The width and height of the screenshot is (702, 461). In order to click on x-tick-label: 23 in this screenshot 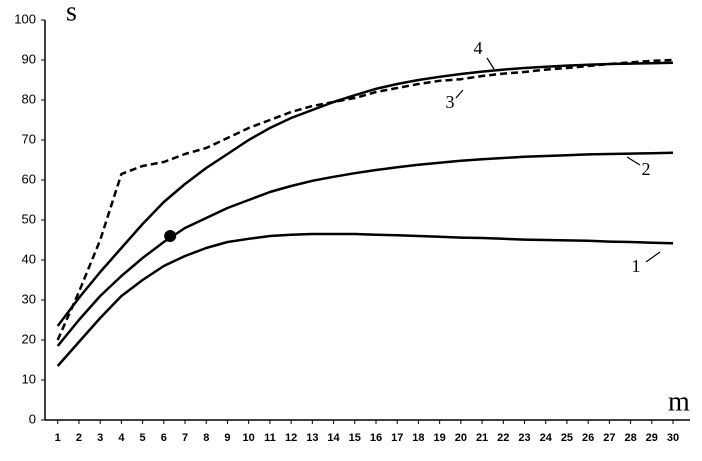, I will do `click(524, 438)`.